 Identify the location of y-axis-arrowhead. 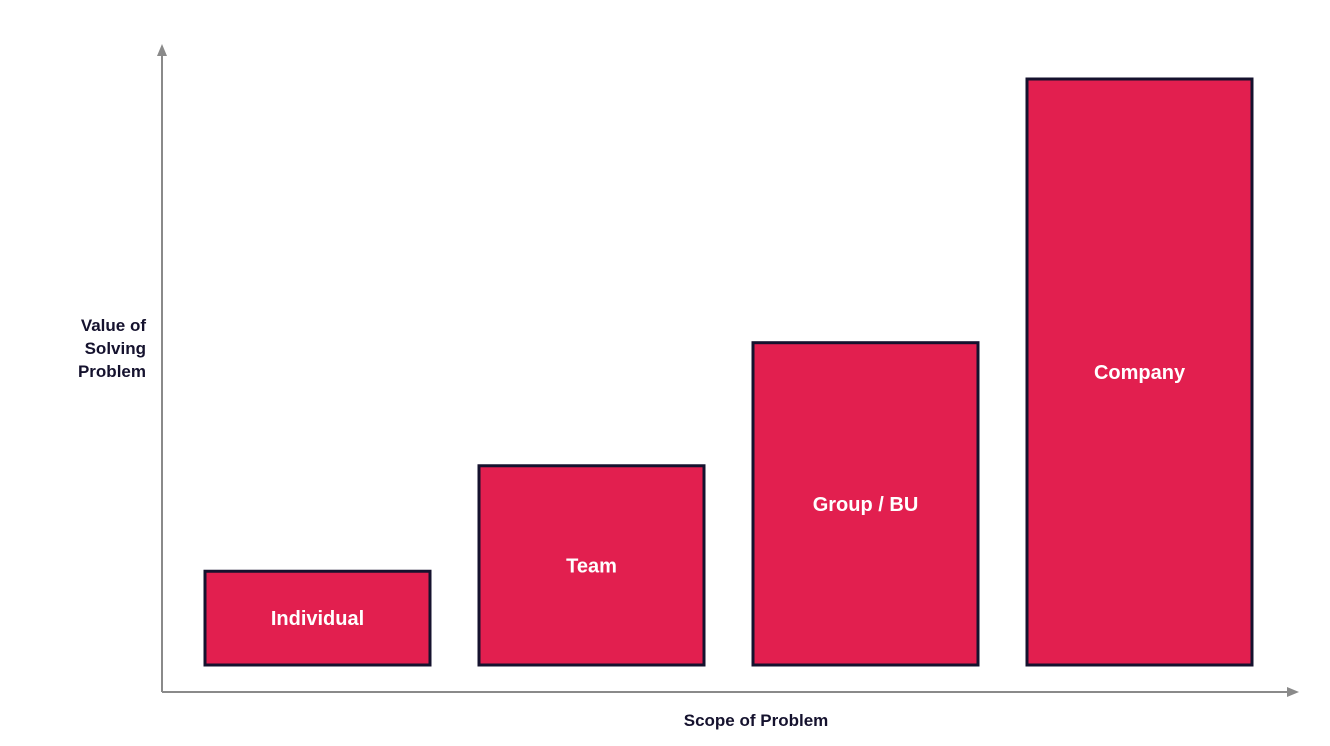
(162, 50).